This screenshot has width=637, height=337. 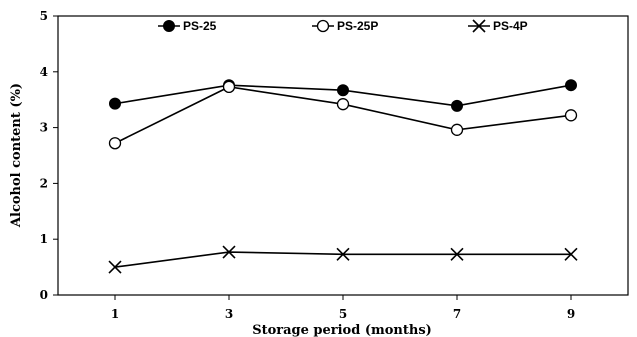 I want to click on legend-entry-ps-25p: PS-25P, so click(x=345, y=26).